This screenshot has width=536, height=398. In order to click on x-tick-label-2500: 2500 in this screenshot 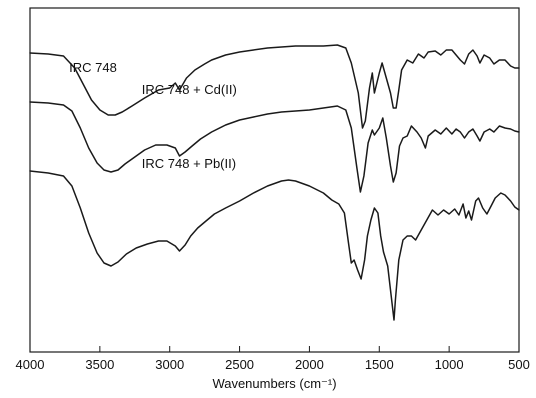, I will do `click(239, 364)`.